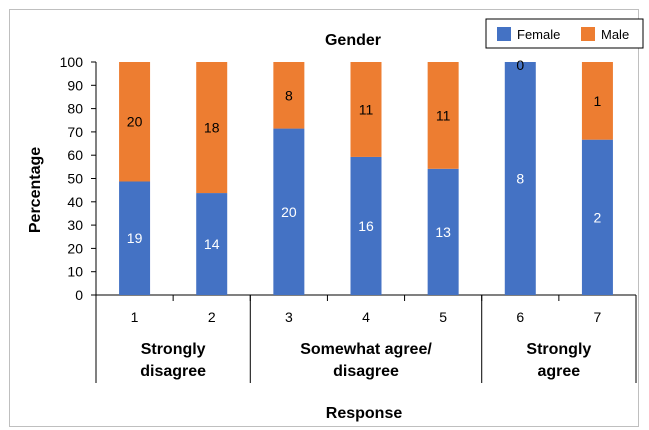 The image size is (649, 430). I want to click on x-tick-label: 3, so click(289, 317).